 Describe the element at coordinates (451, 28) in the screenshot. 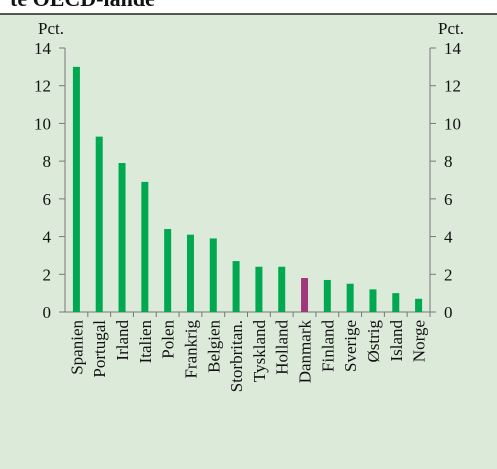

I see `y2-axis-label: Pct.` at that location.